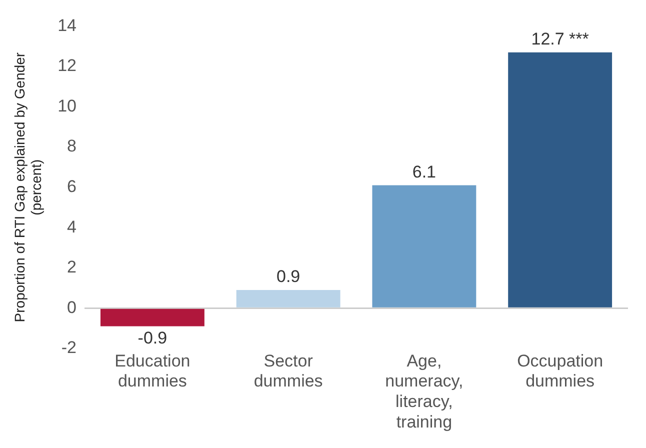 Image resolution: width=646 pixels, height=448 pixels. I want to click on data-label: -0.9, so click(153, 338).